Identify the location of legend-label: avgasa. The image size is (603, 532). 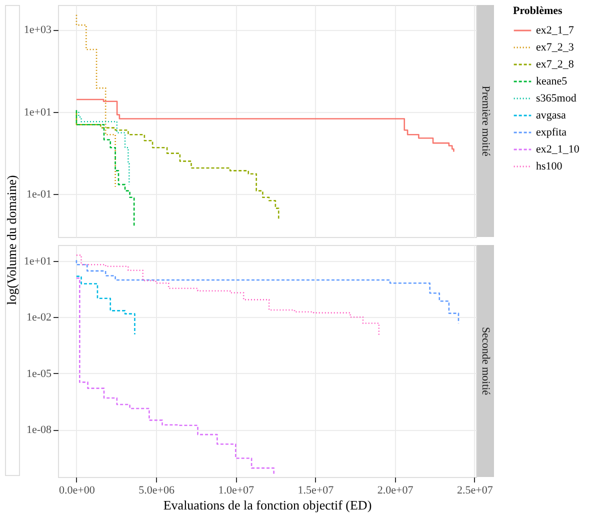
(551, 116).